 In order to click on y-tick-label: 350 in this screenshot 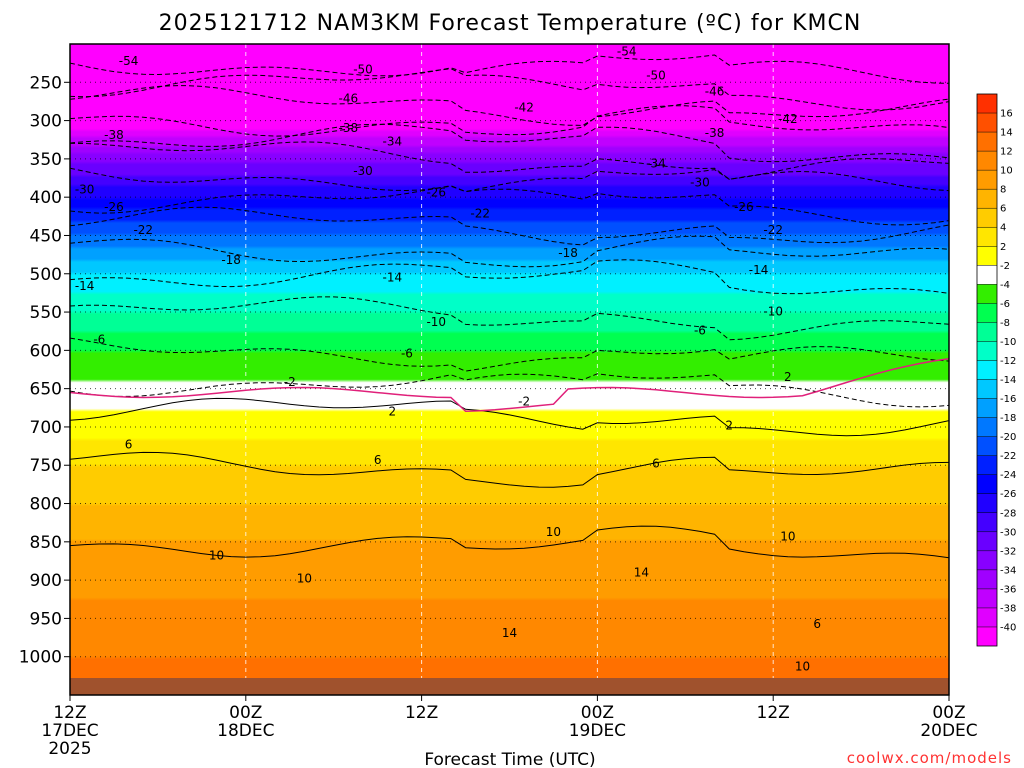, I will do `click(46, 160)`.